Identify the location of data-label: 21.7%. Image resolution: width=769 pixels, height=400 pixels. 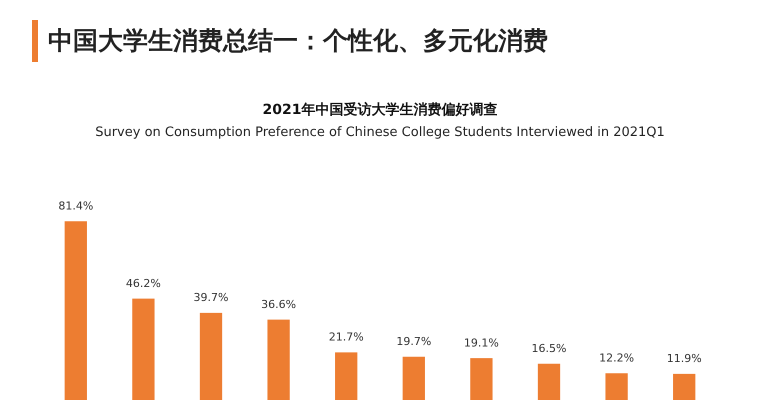
(346, 337).